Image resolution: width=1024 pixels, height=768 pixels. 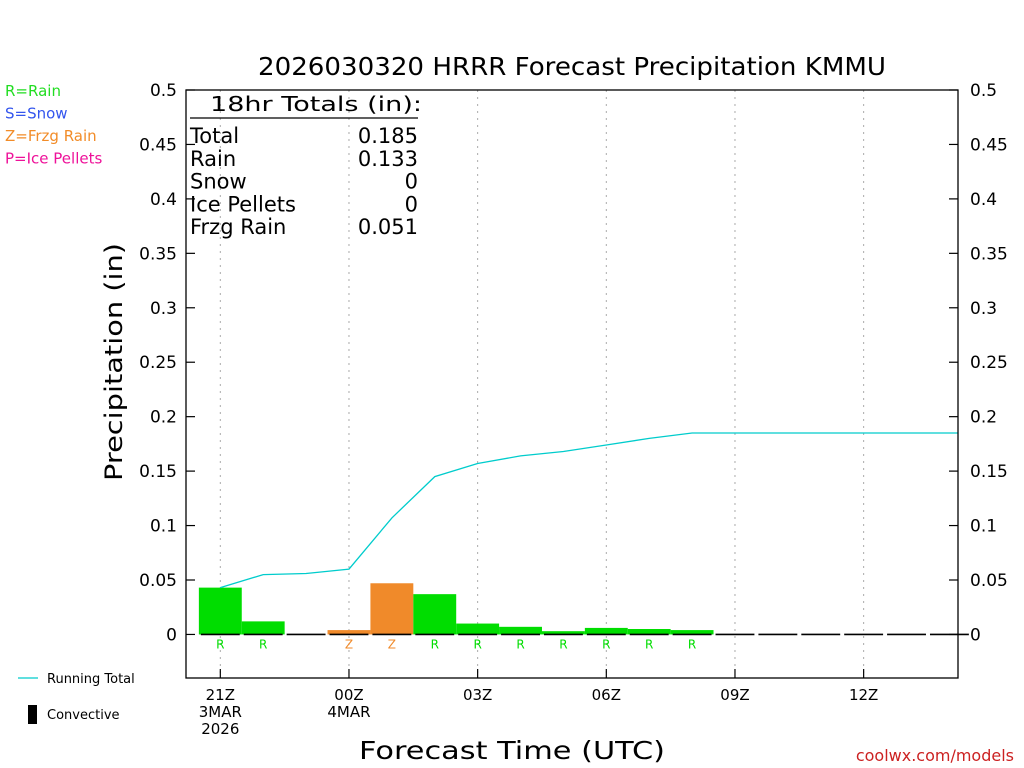 What do you see at coordinates (220, 695) in the screenshot?
I see `x-tick-label: 21Z` at bounding box center [220, 695].